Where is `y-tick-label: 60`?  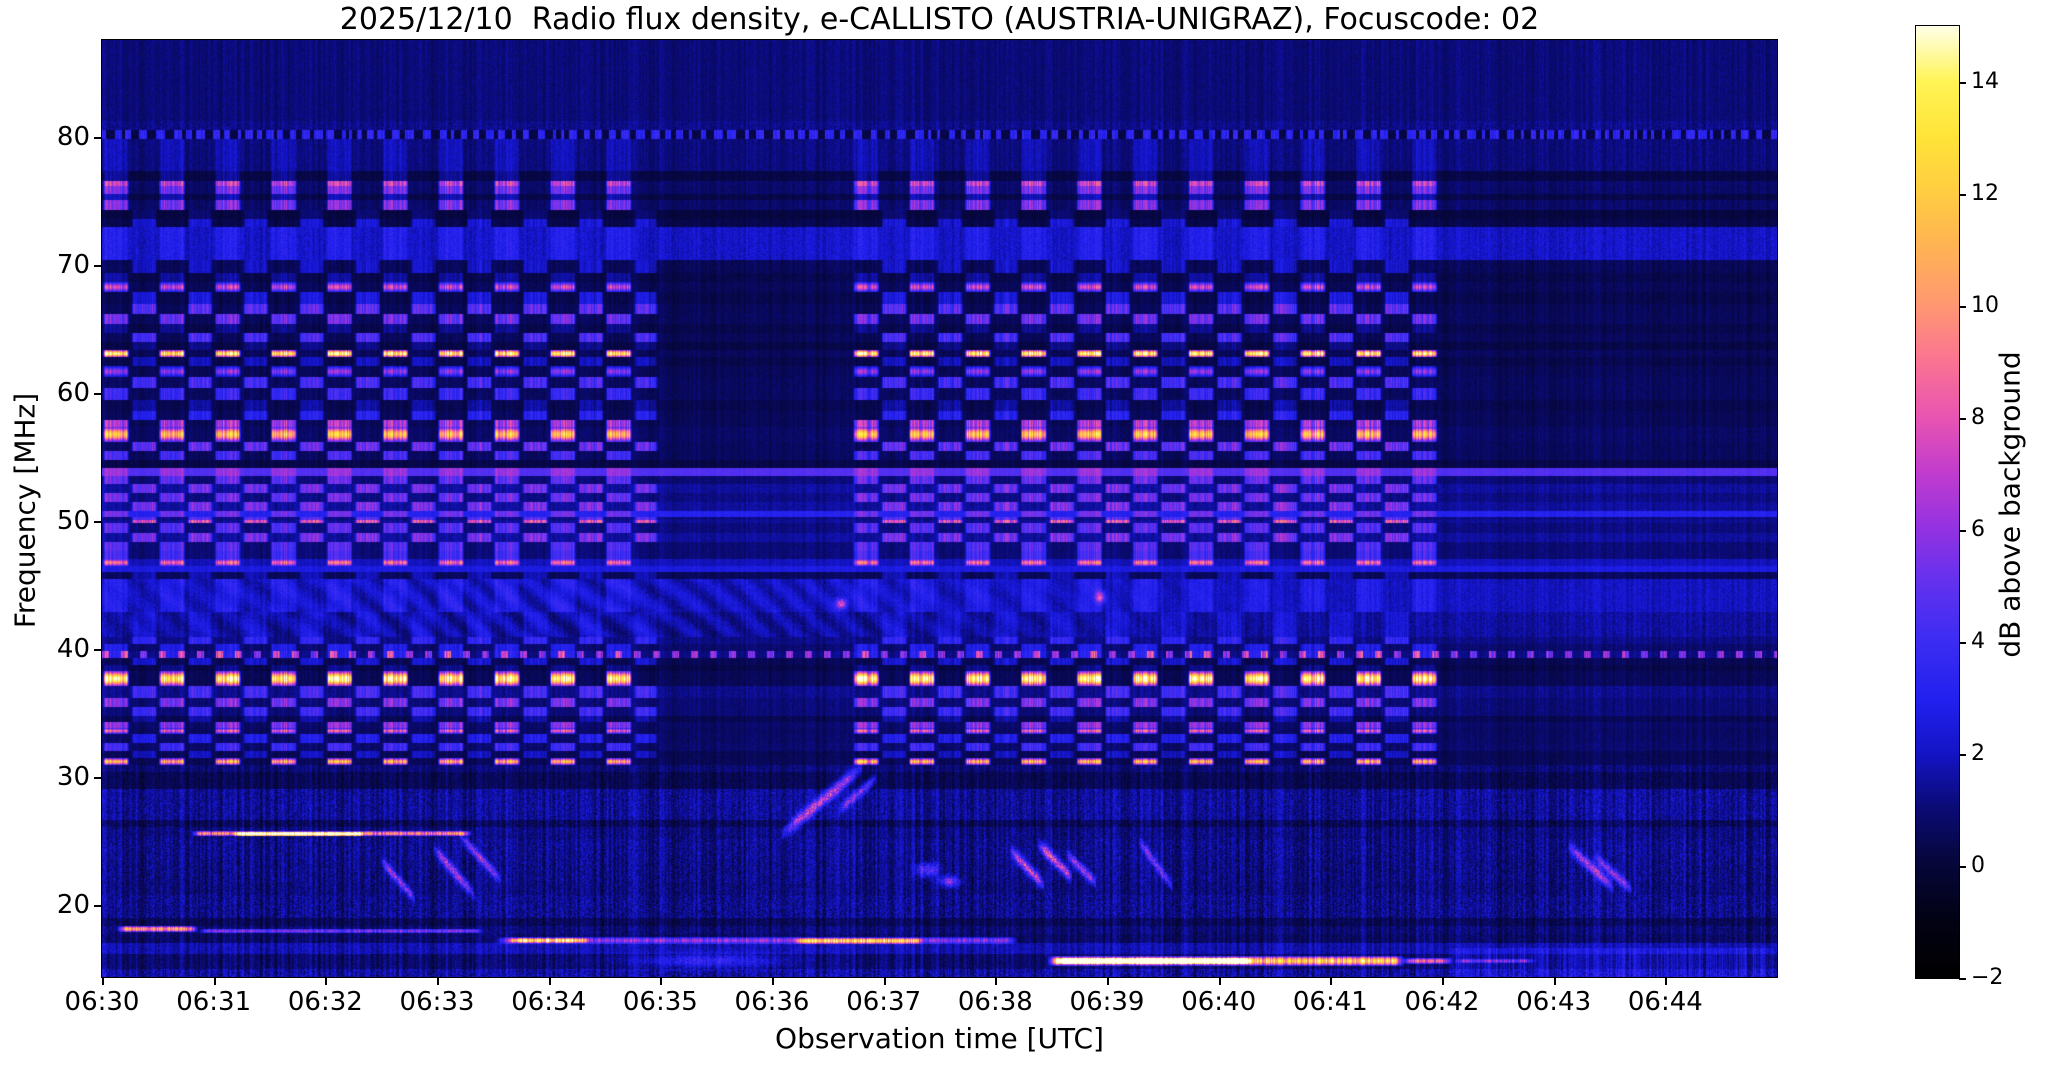
y-tick-label: 60 is located at coordinates (73, 393).